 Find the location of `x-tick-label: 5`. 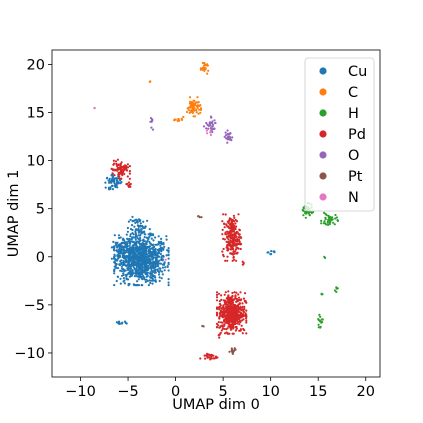

x-tick-label: 5 is located at coordinates (223, 392).